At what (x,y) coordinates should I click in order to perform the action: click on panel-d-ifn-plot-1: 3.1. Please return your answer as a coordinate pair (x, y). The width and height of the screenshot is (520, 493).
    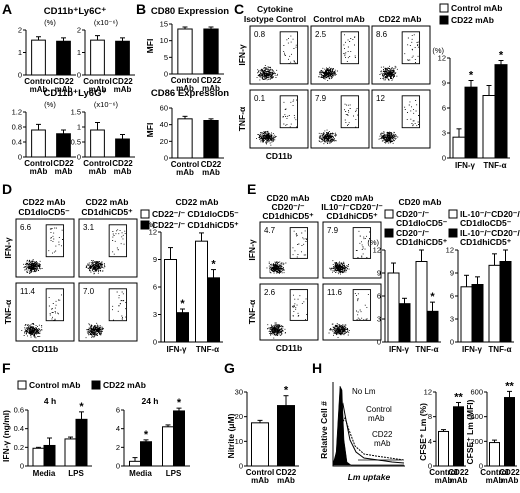
    Looking at the image, I should click on (108, 248).